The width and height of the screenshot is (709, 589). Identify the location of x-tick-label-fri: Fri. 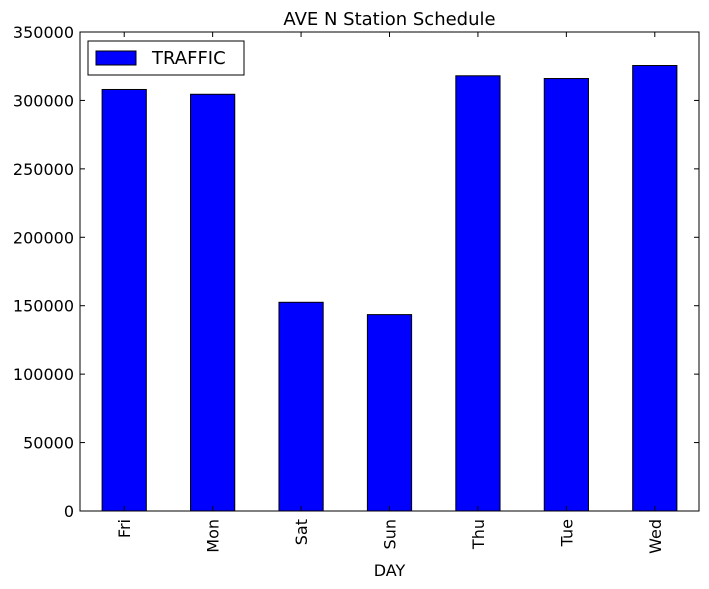
(124, 528).